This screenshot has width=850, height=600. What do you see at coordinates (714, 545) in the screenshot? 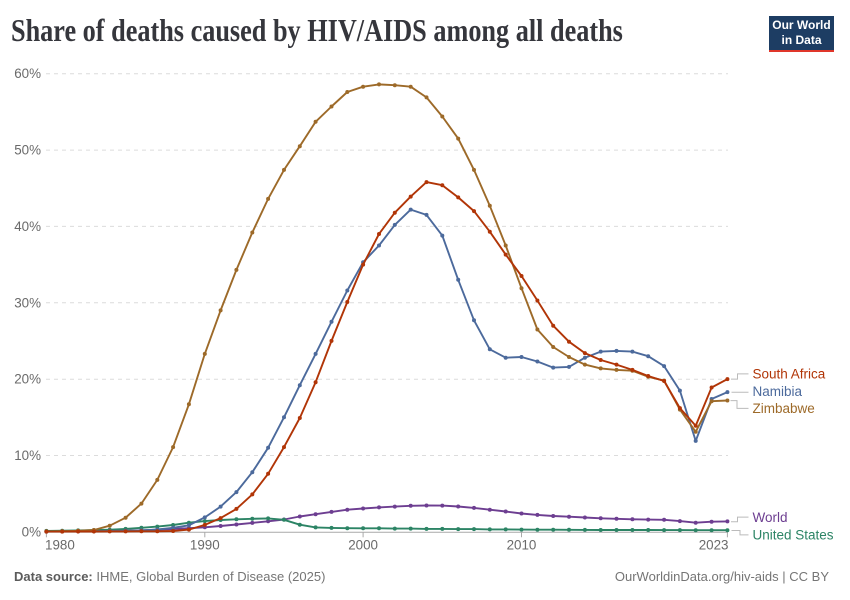
I see `svg-text: 2023` at bounding box center [714, 545].